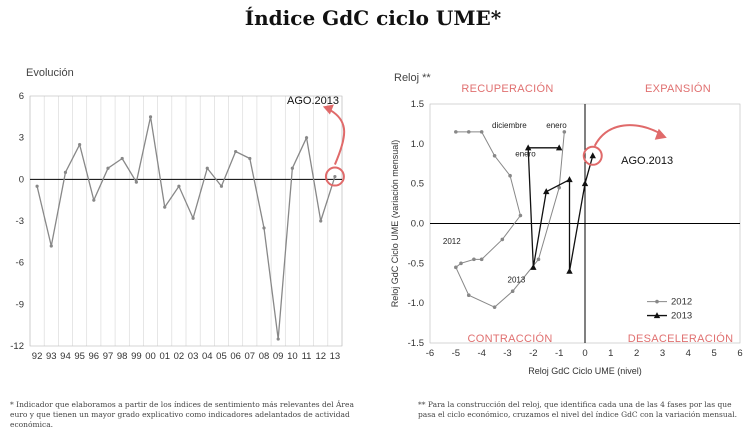 The height and width of the screenshot is (430, 746). What do you see at coordinates (560, 209) in the screenshot?
I see `series-2013-line` at bounding box center [560, 209].